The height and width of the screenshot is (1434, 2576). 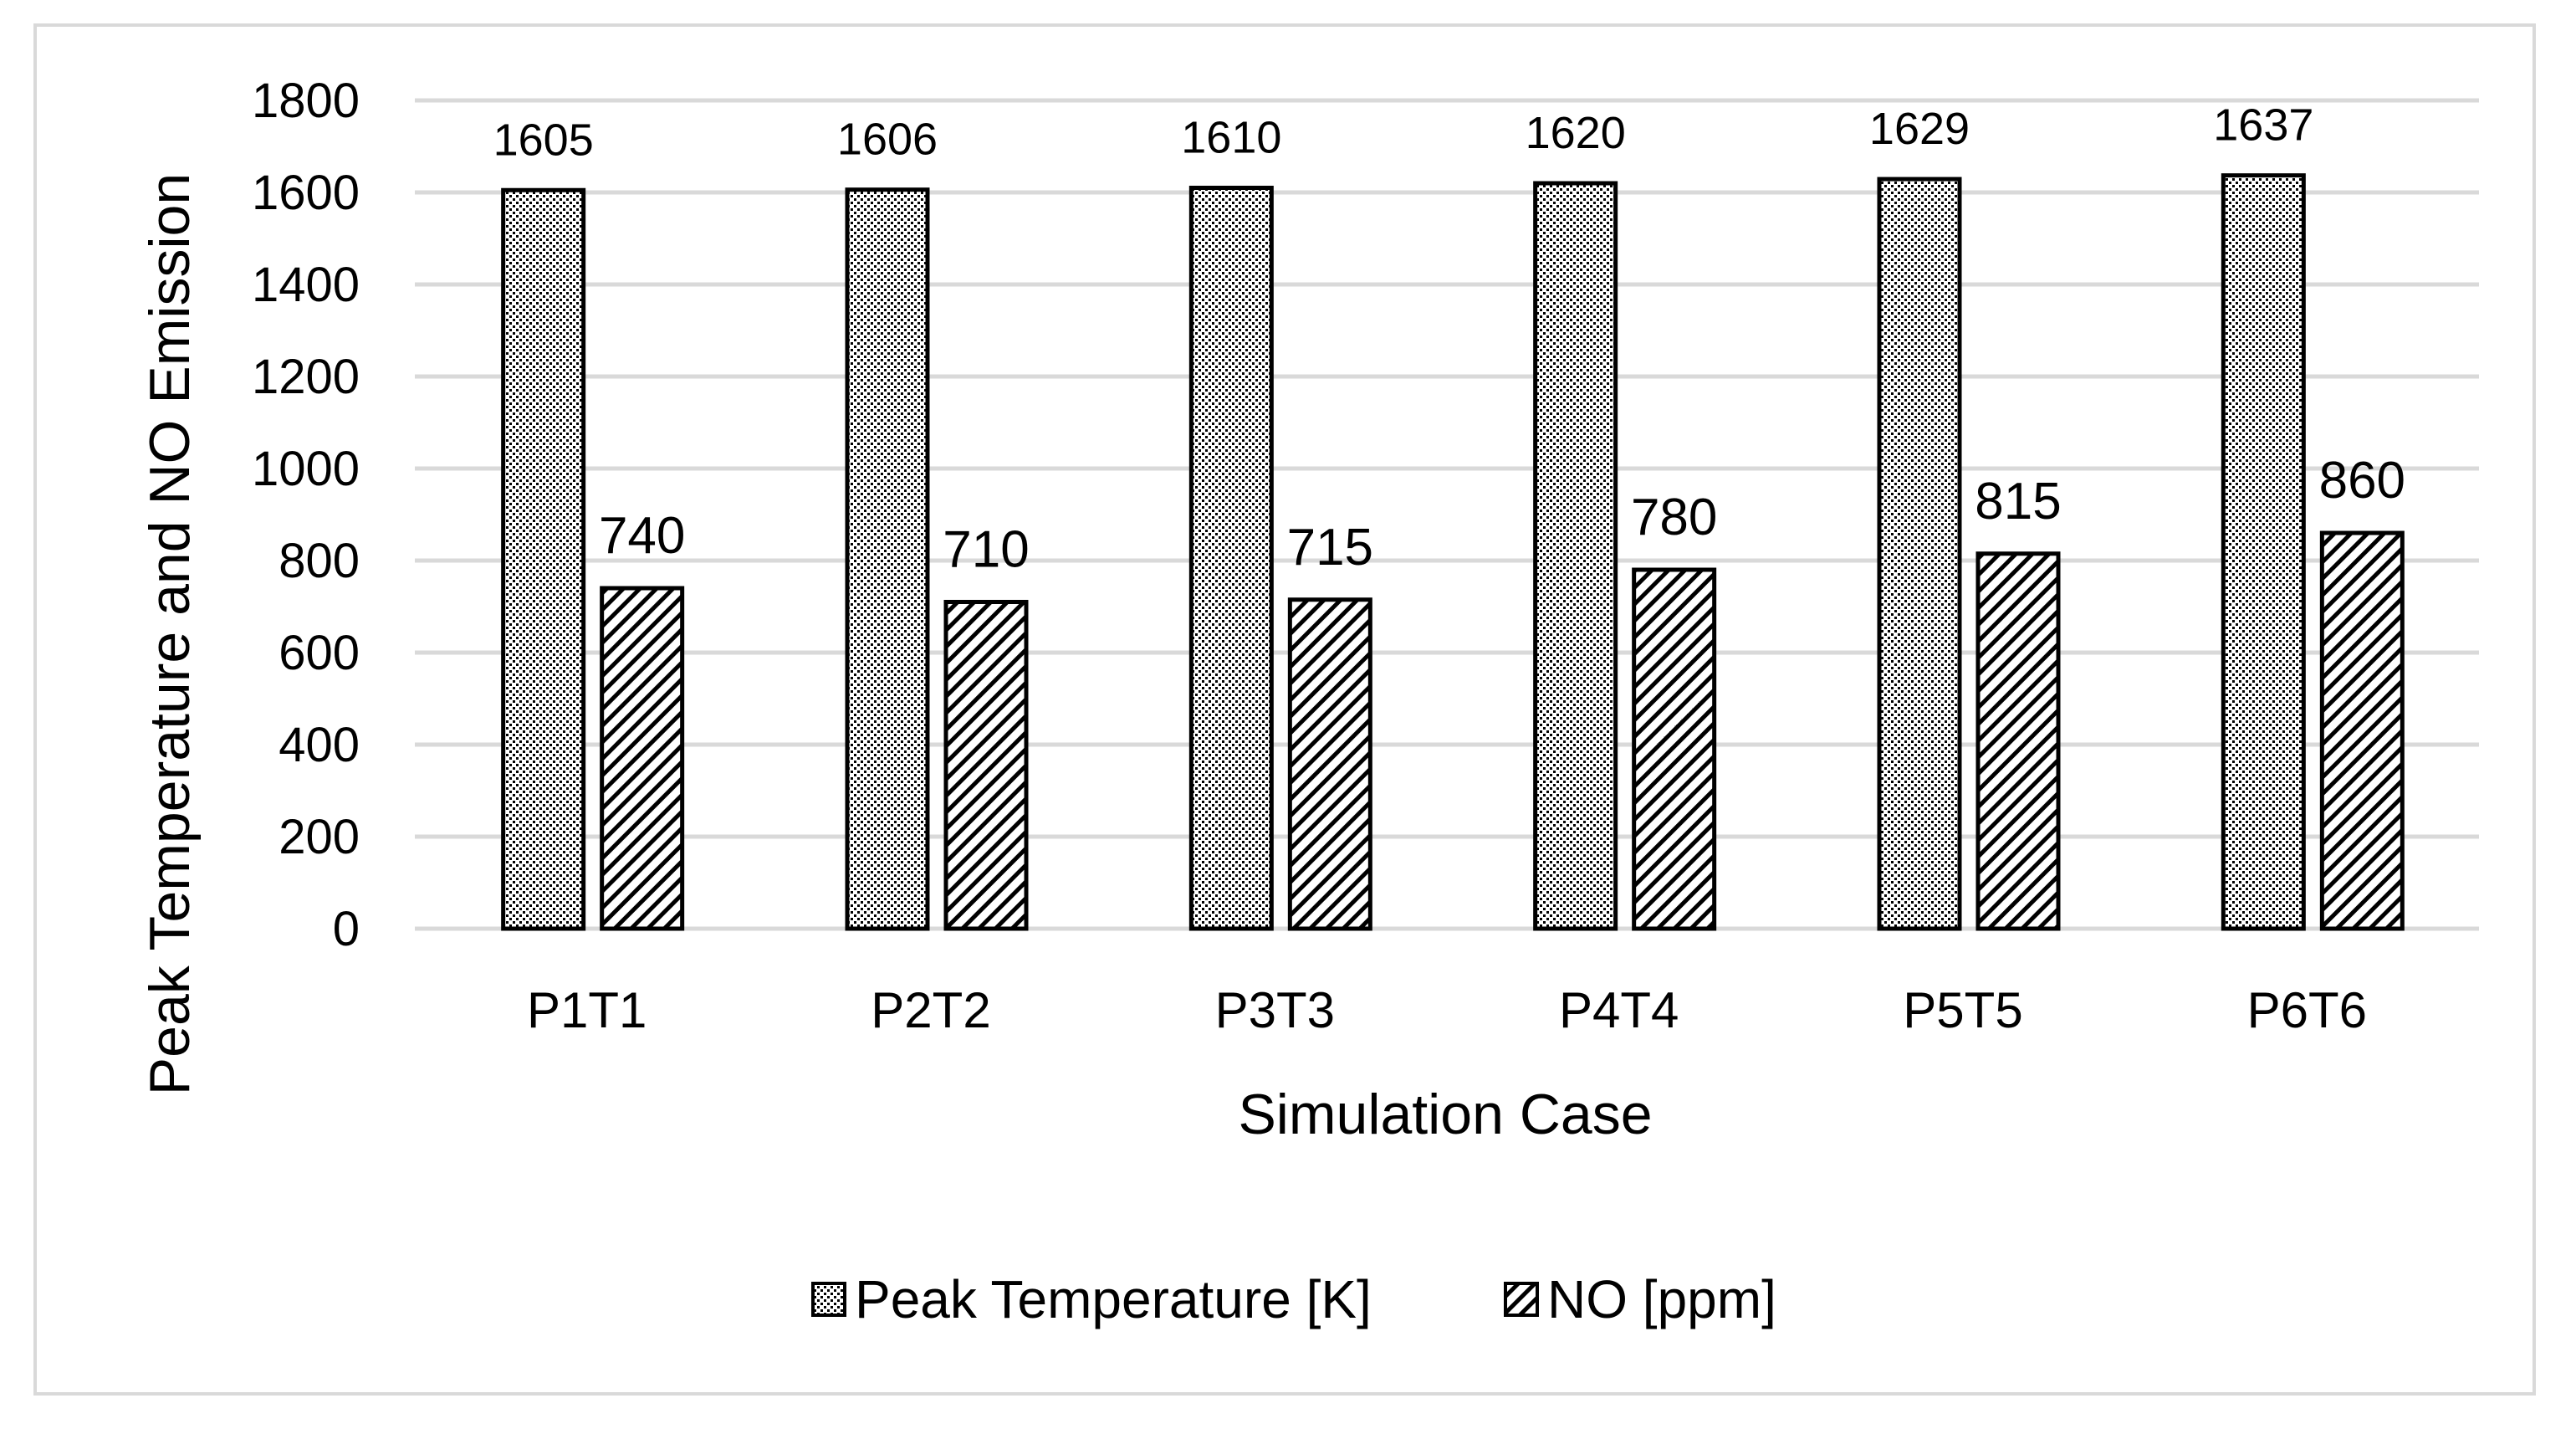 What do you see at coordinates (1619, 1010) in the screenshot?
I see `x-category-label: P4T4` at bounding box center [1619, 1010].